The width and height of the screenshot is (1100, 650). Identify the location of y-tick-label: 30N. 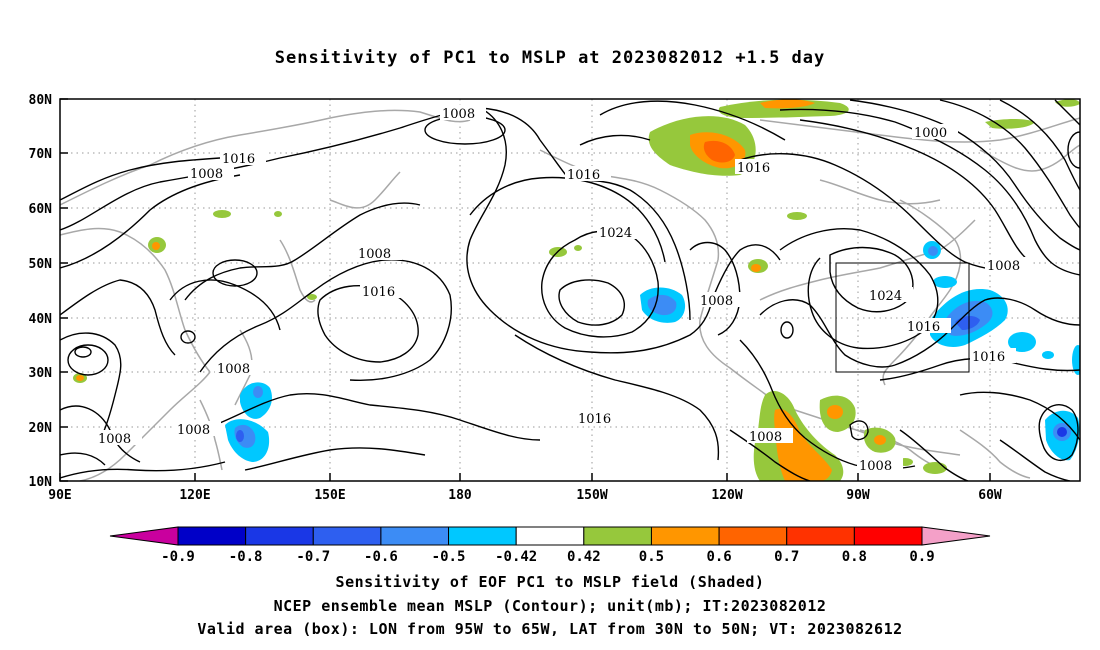
(41, 373).